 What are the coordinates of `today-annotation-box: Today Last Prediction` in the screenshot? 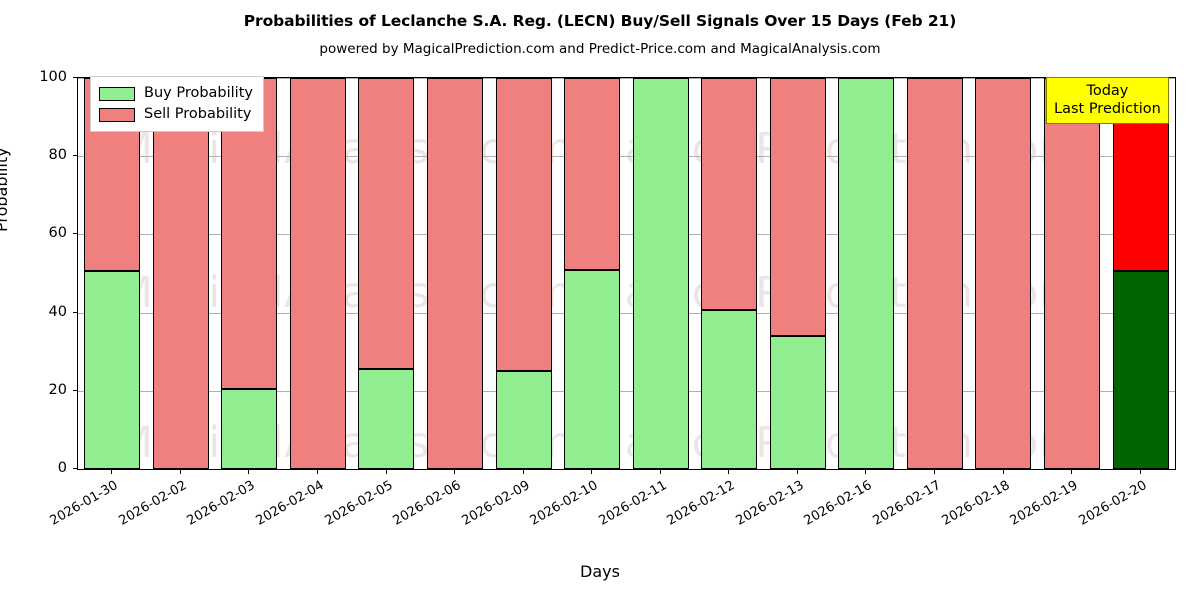 It's located at (1107, 101).